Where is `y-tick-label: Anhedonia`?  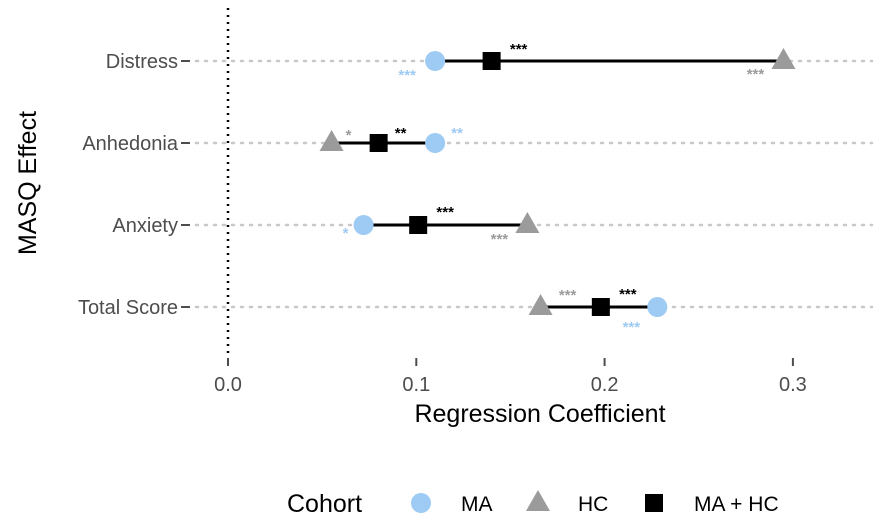
y-tick-label: Anhedonia is located at coordinates (130, 144).